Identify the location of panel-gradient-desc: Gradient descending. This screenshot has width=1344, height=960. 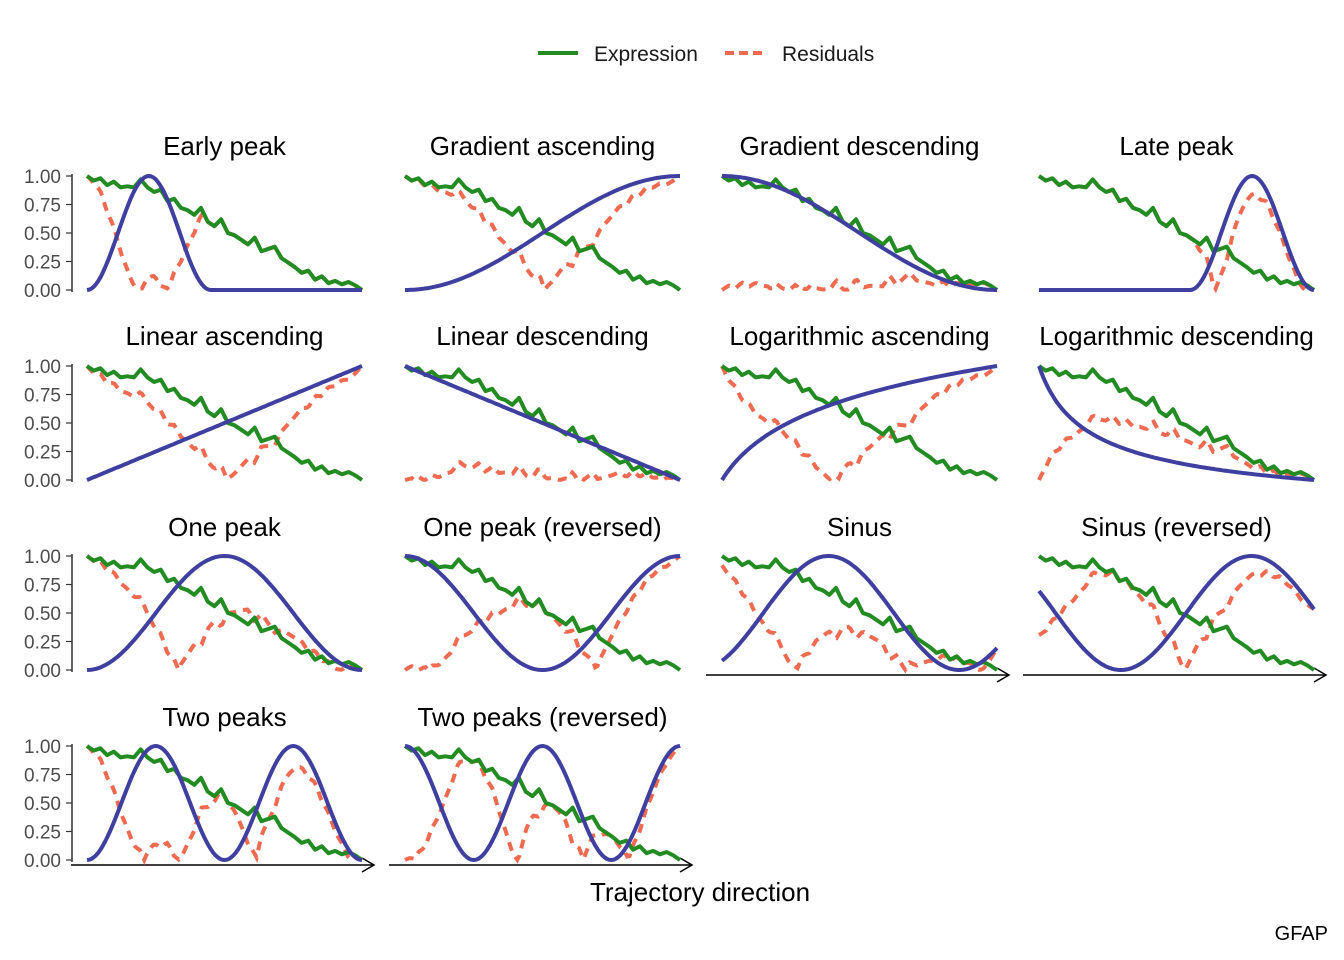
(859, 212).